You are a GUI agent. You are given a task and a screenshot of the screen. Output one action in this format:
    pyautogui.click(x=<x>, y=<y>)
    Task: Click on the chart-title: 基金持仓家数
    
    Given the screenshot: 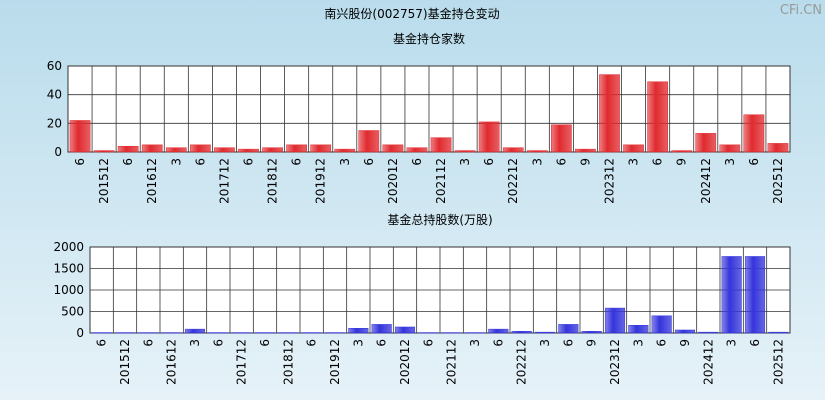 What is the action you would take?
    pyautogui.click(x=429, y=38)
    